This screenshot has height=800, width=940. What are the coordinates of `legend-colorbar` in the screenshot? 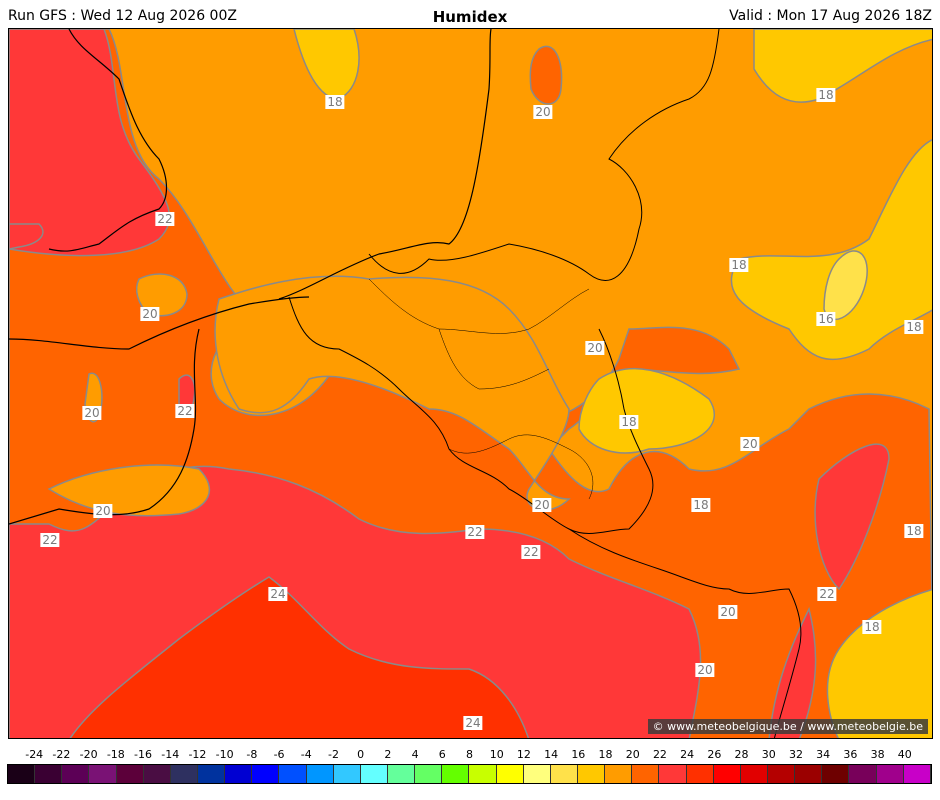 It's located at (469, 774).